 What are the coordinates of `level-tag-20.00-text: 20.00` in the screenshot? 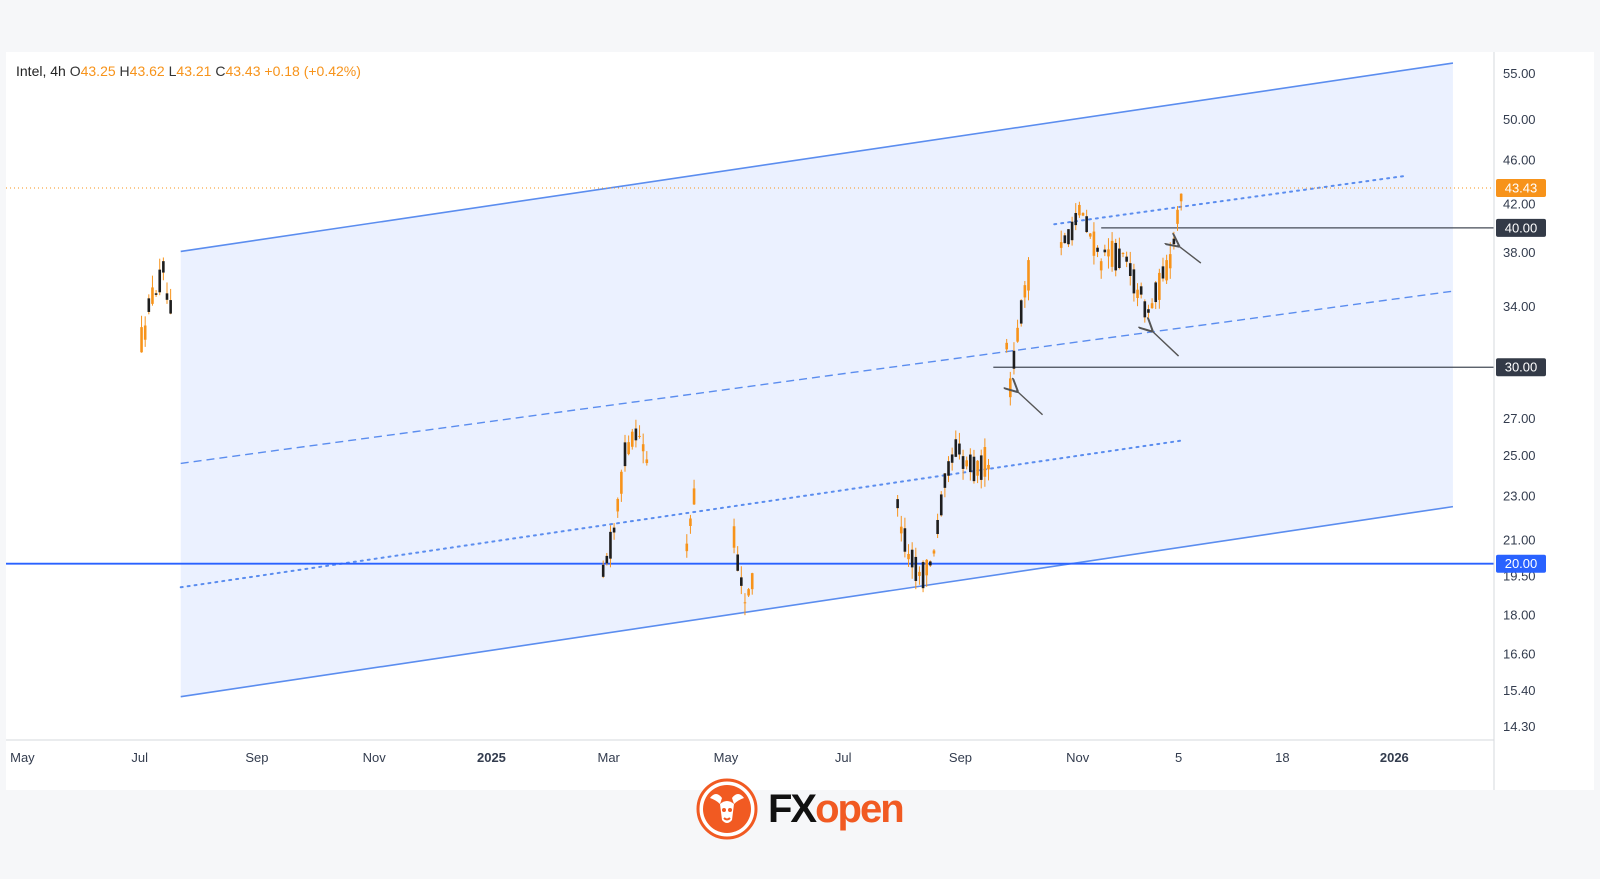 It's located at (1521, 563).